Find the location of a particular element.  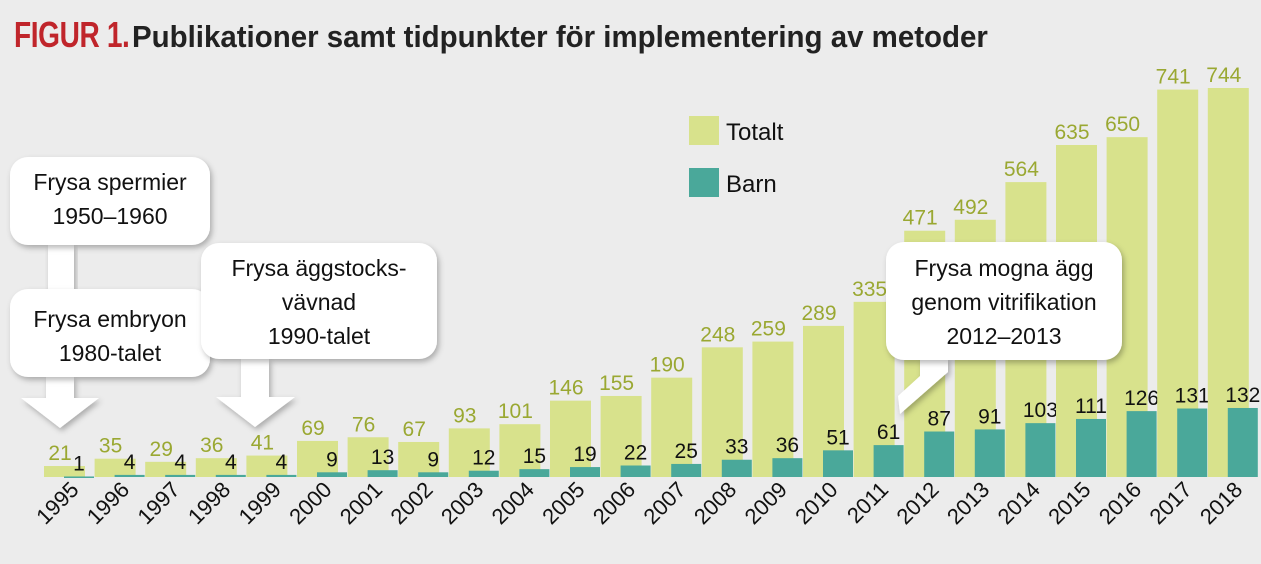

bar-barn-2005 is located at coordinates (585, 472).